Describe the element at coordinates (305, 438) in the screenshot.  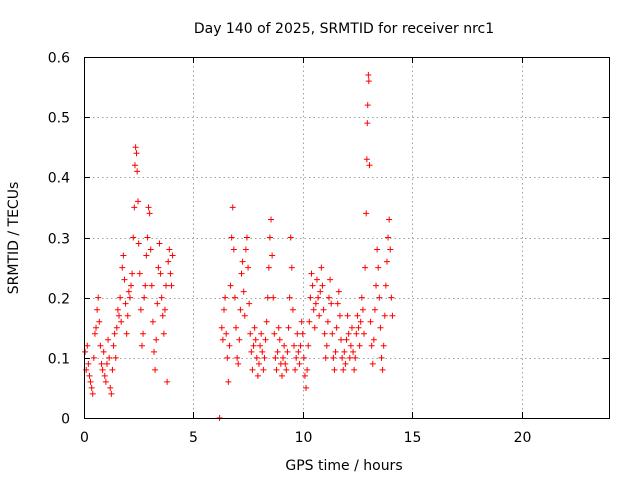
I see `x-tick-labels: 0 5 10 15 20` at that location.